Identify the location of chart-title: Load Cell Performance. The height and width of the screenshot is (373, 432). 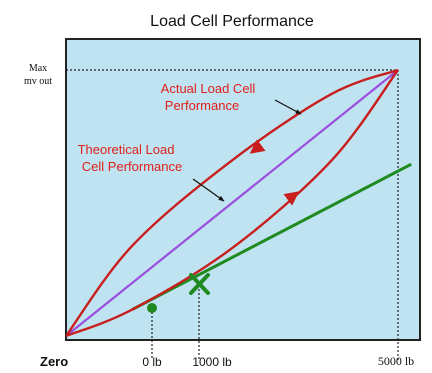
(232, 21).